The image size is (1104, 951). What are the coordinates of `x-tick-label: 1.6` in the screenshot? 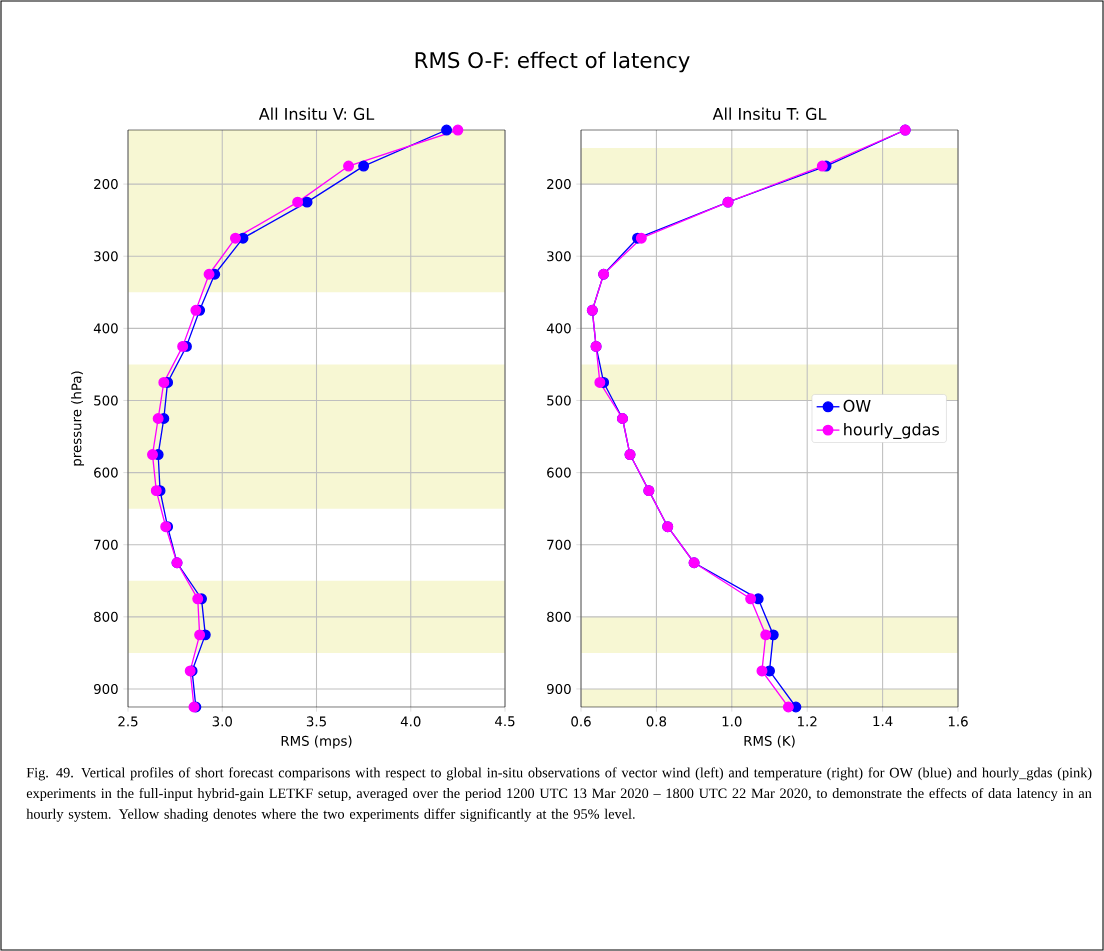 It's located at (958, 721).